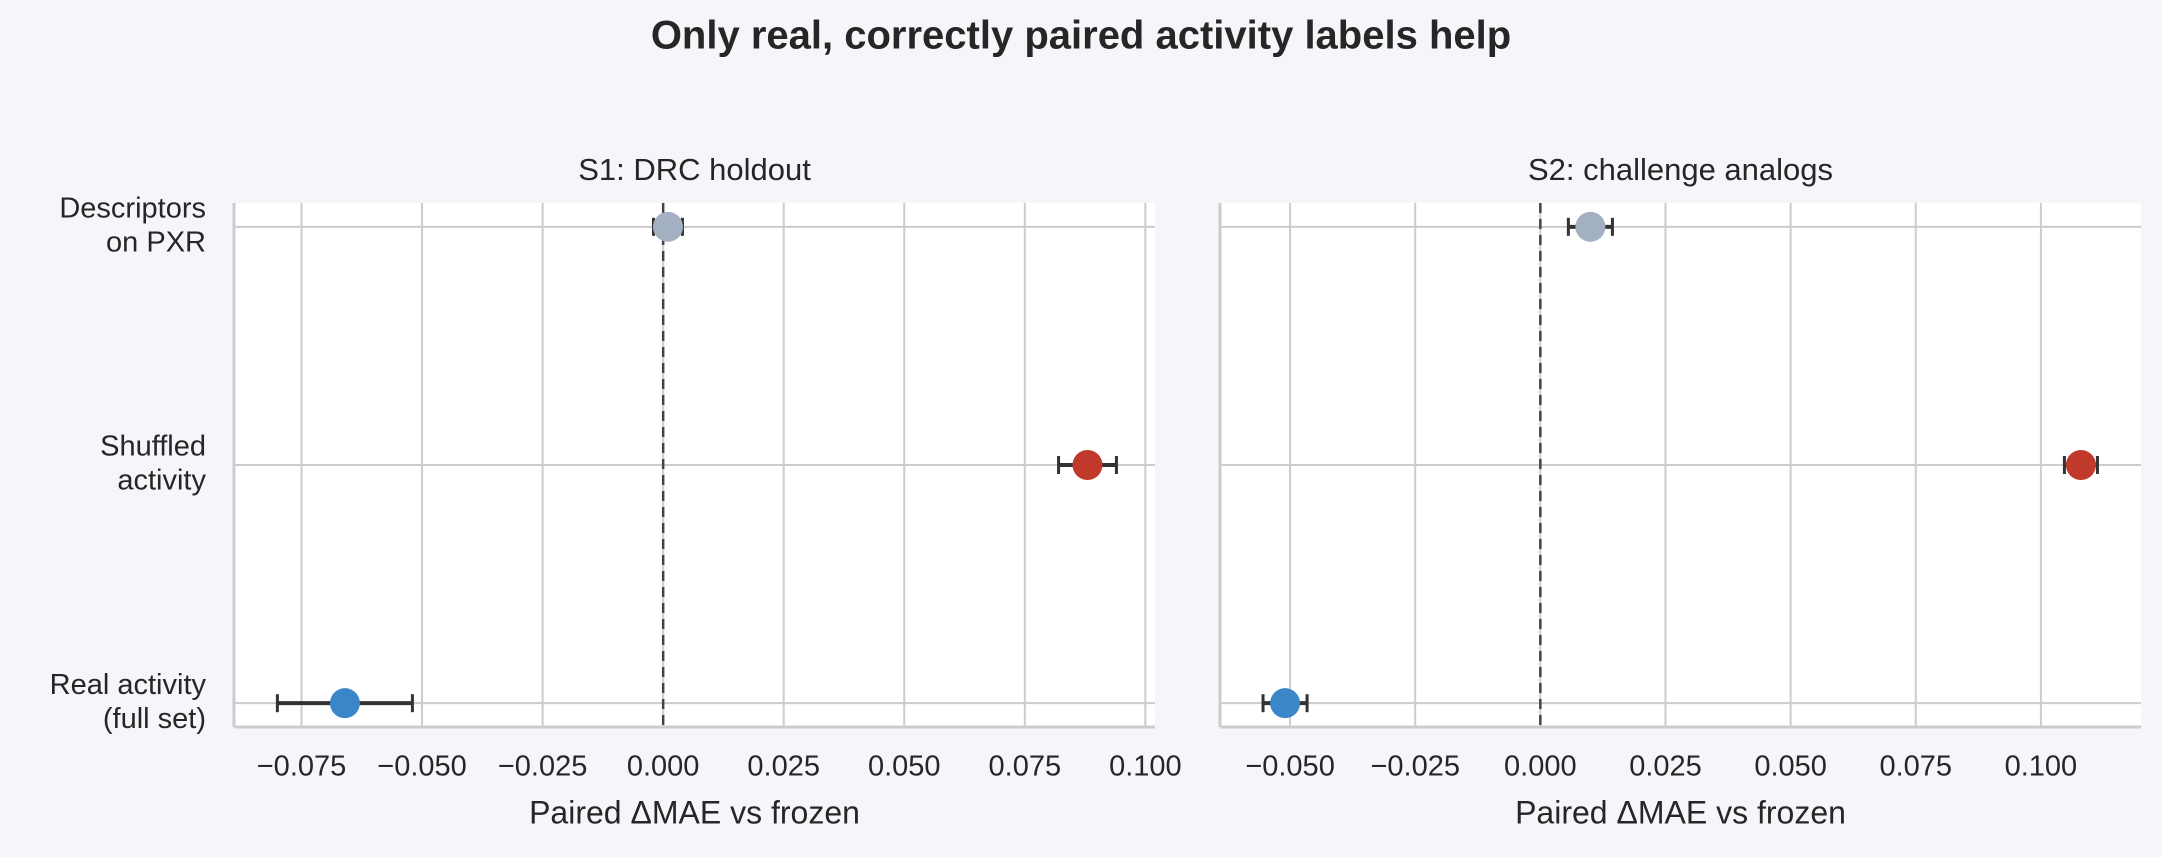  What do you see at coordinates (1680, 169) in the screenshot?
I see `panel-title: S2: challenge analogs` at bounding box center [1680, 169].